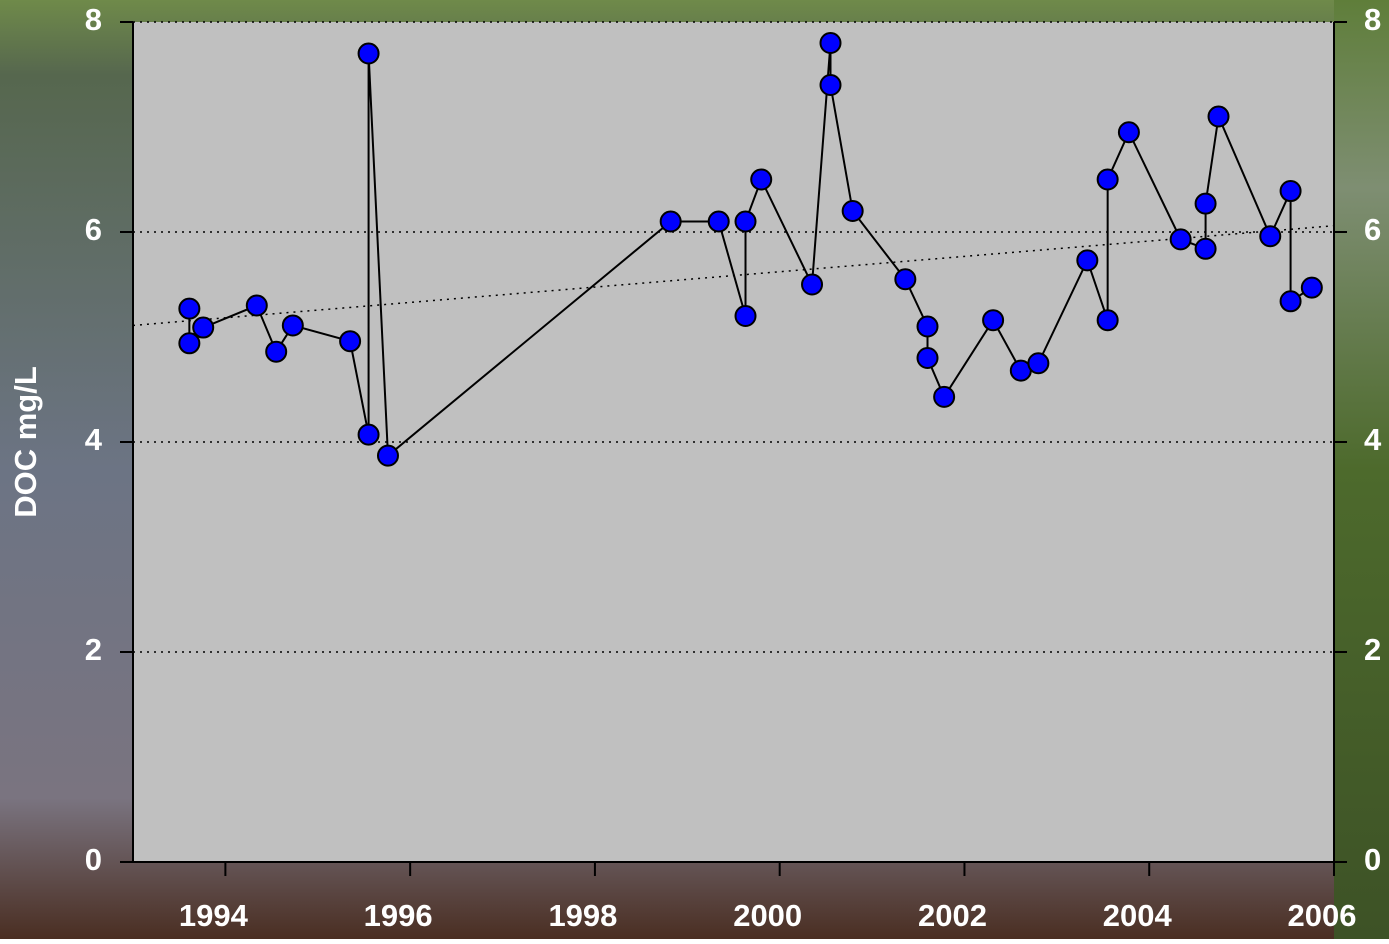 The height and width of the screenshot is (944, 1389). Describe the element at coordinates (1361, 469) in the screenshot. I see `background-right` at that location.